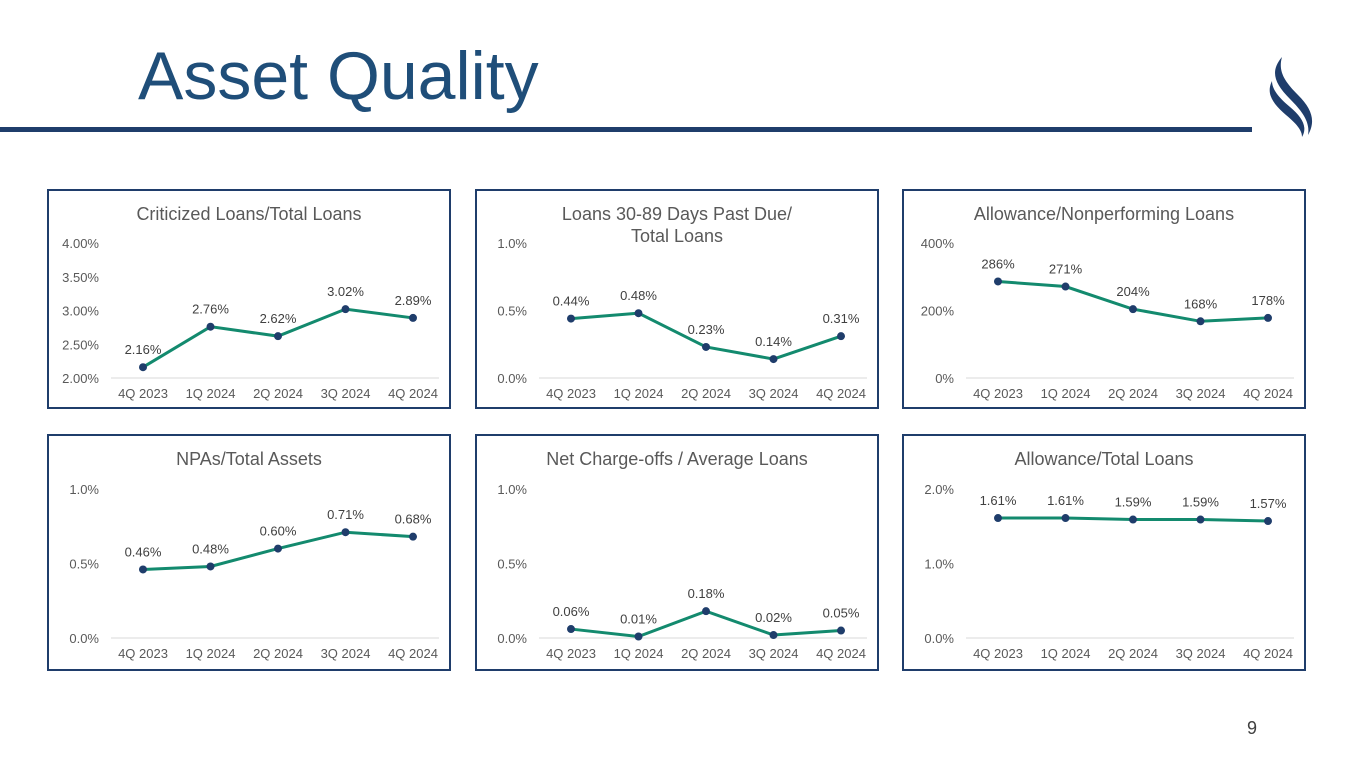  Describe the element at coordinates (413, 519) in the screenshot. I see `data-label: 0.68%` at that location.